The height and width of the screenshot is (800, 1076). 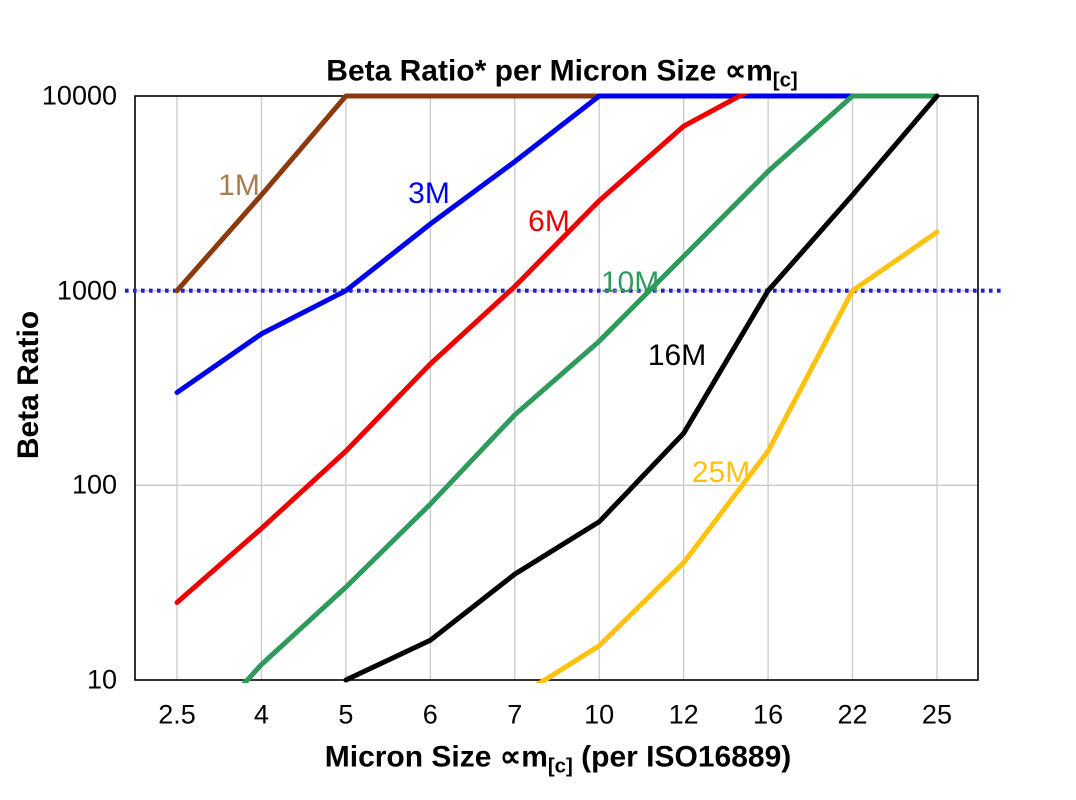 I want to click on x-tick-12: 12, so click(x=683, y=714).